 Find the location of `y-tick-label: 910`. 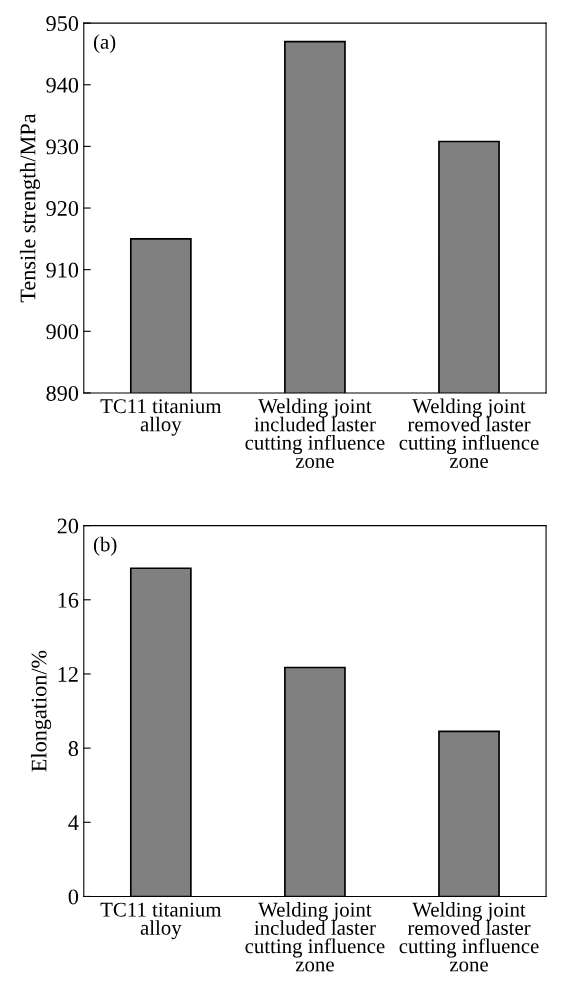

y-tick-label: 910 is located at coordinates (62, 270).